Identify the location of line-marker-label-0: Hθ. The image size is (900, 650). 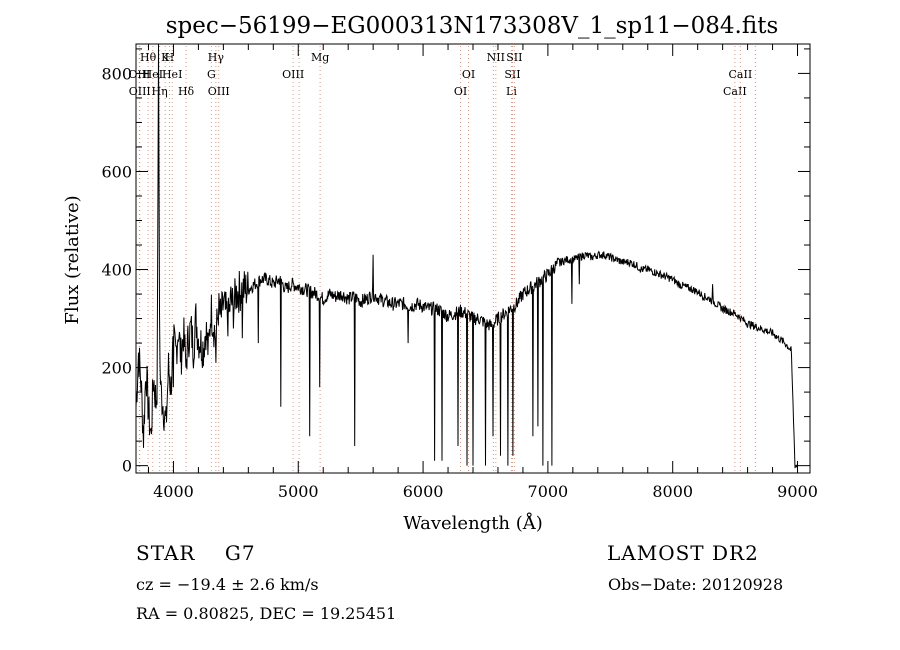
(148, 57).